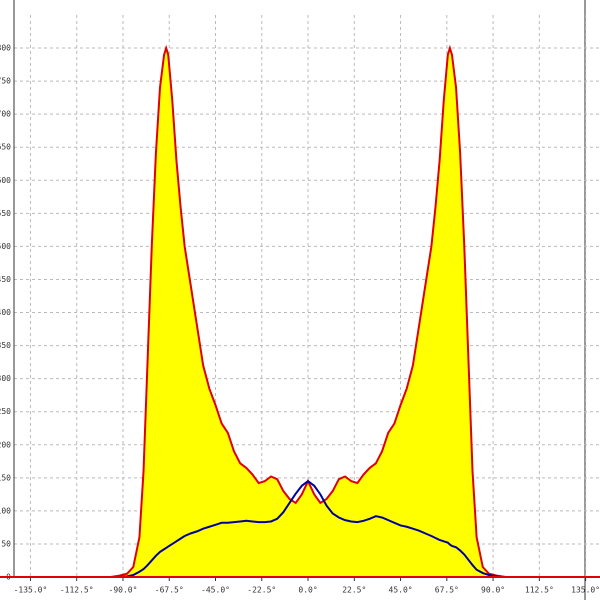 Image resolution: width=600 pixels, height=600 pixels. Describe the element at coordinates (539, 590) in the screenshot. I see `x-tick-label: 112.5°` at that location.